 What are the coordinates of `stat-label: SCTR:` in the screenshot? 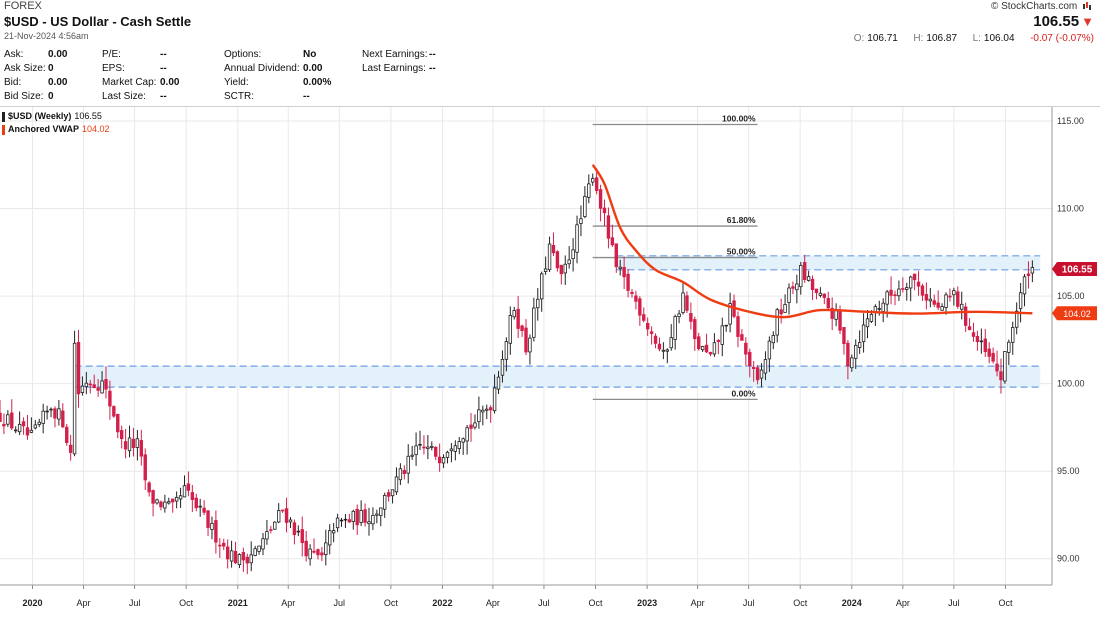 It's located at (239, 96).